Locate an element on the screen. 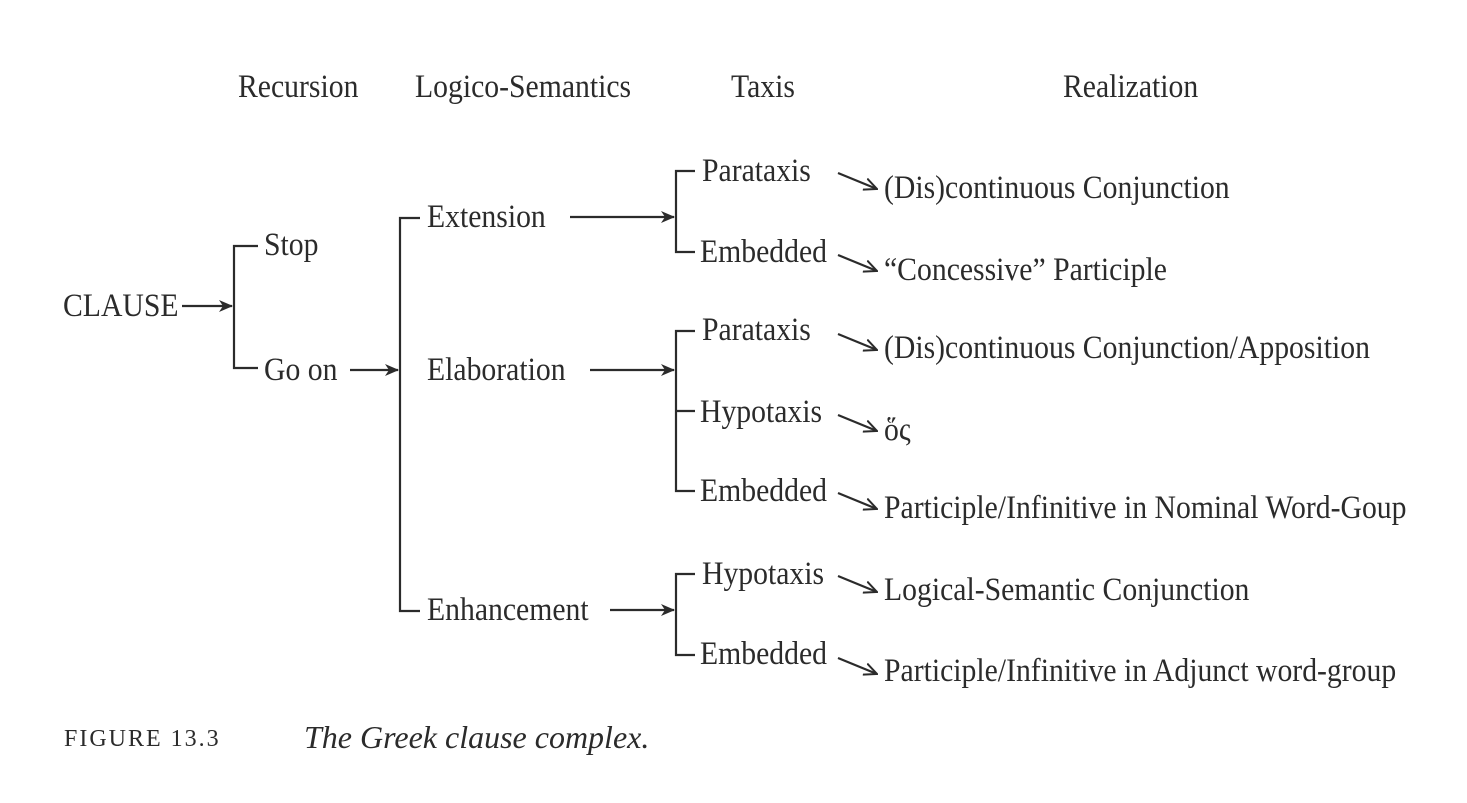  node-elaboration: Elaboration is located at coordinates (496, 370).